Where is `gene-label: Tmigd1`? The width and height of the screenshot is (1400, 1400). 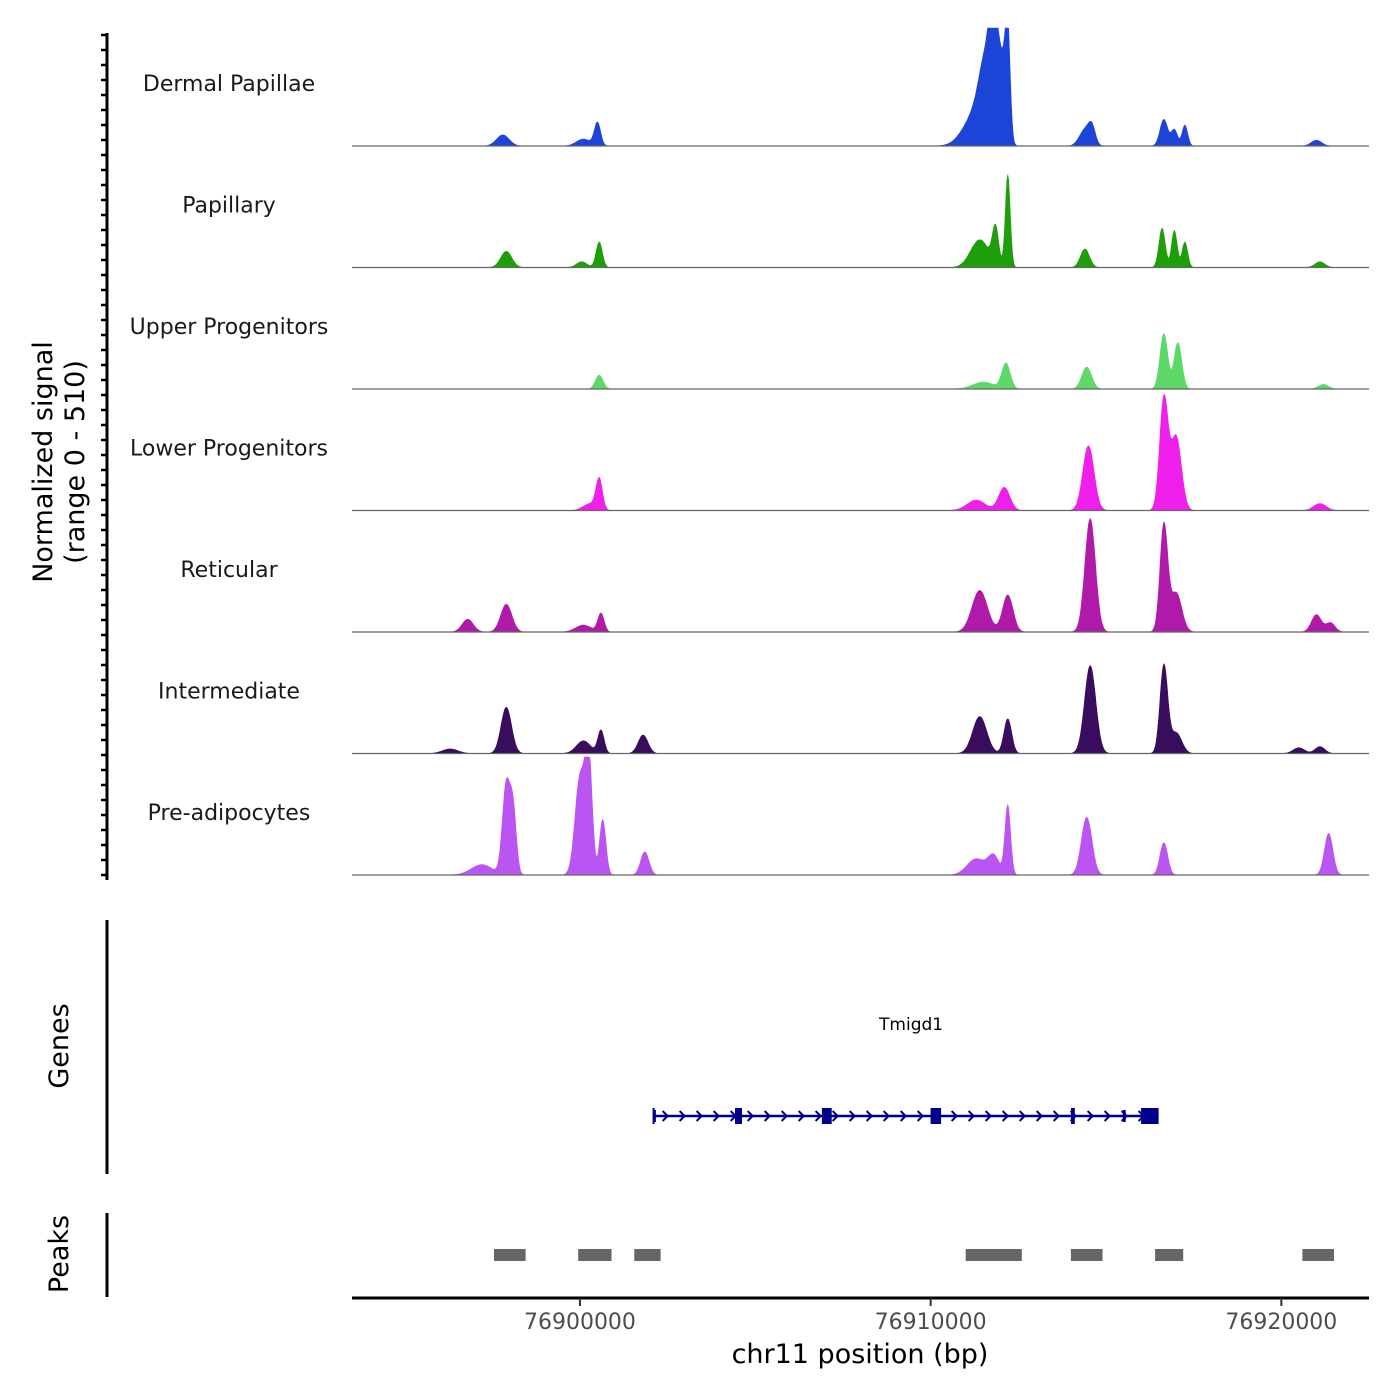 gene-label: Tmigd1 is located at coordinates (910, 1025).